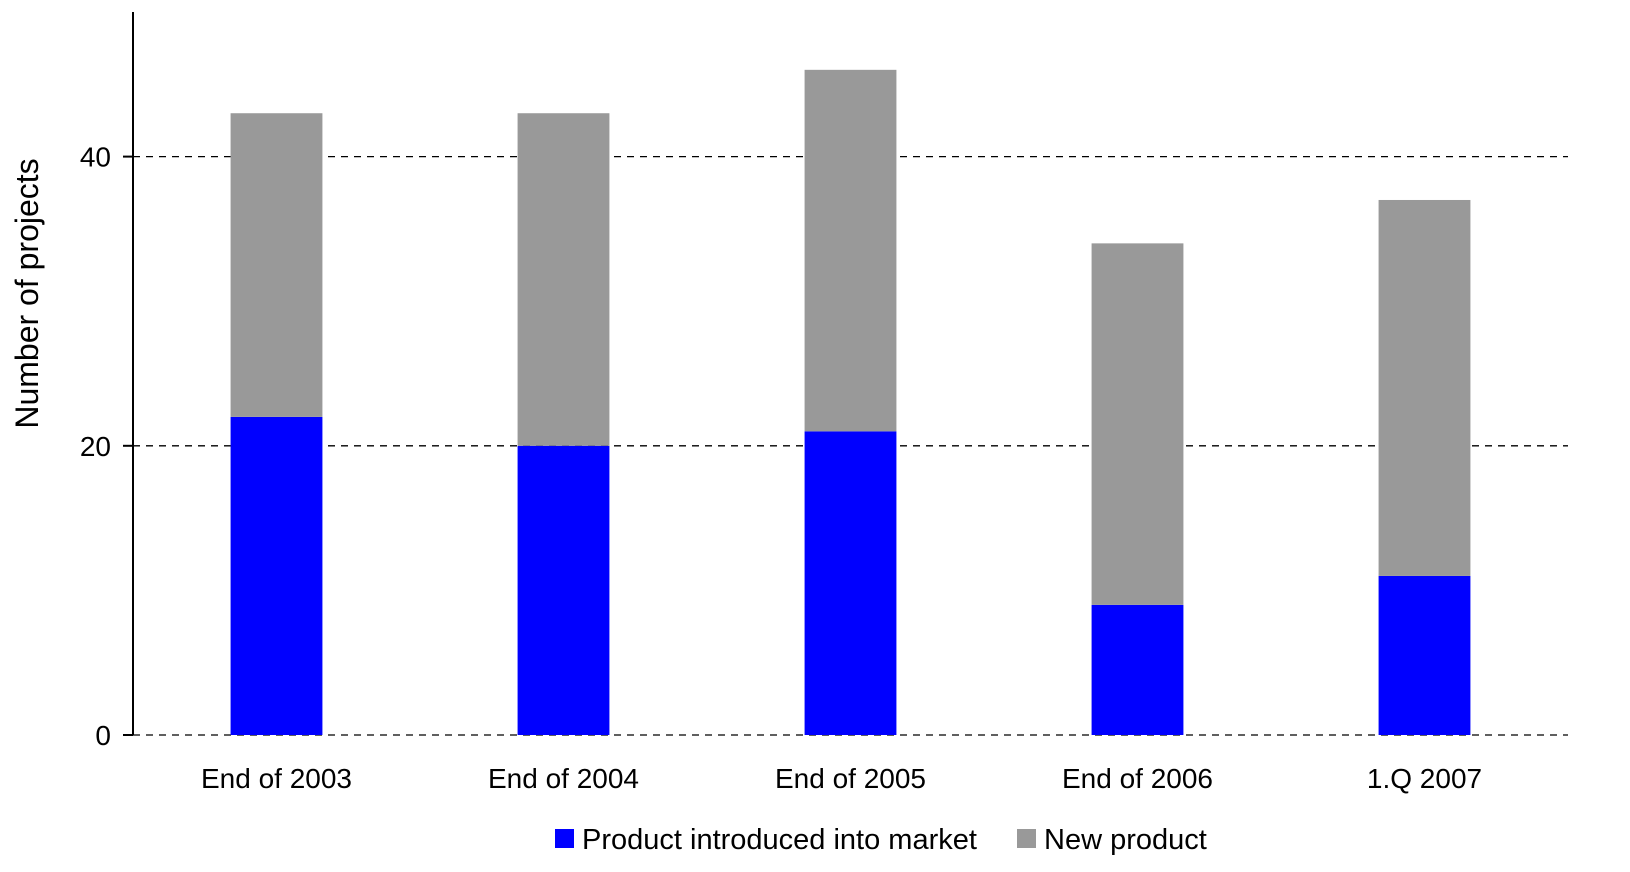 Image resolution: width=1630 pixels, height=872 pixels. I want to click on x-tick-label: End of 2005, so click(850, 778).